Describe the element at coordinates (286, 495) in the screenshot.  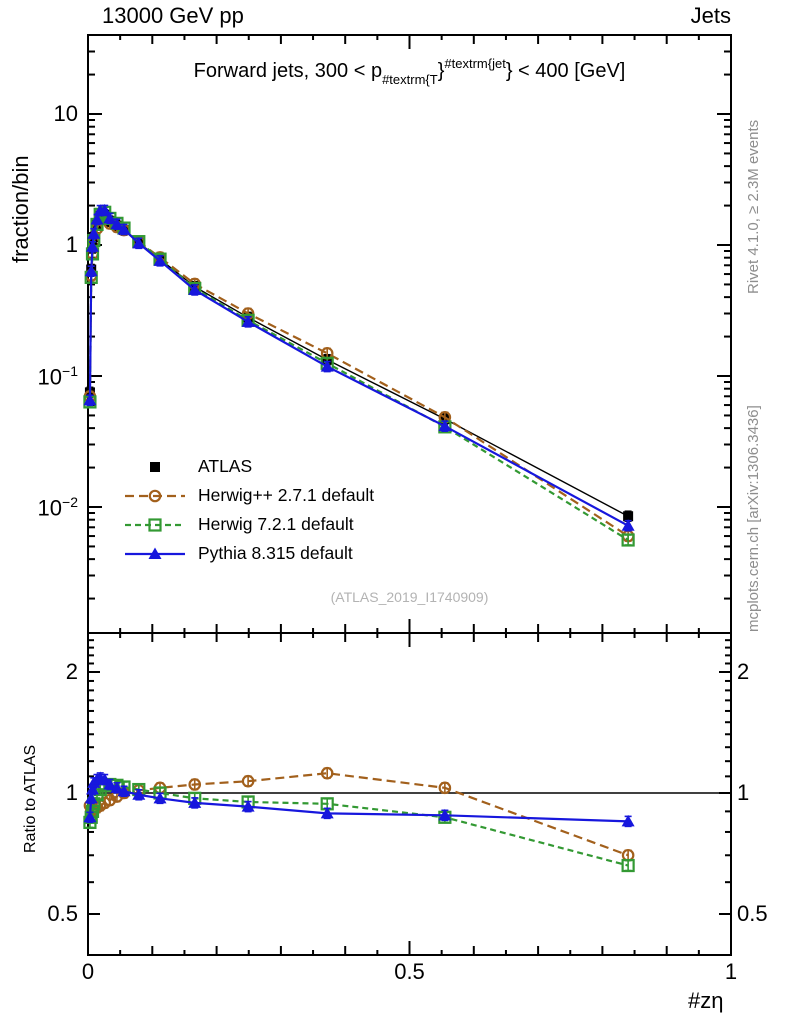
I see `legend-label: Herwig++ 2.7.1 default` at that location.